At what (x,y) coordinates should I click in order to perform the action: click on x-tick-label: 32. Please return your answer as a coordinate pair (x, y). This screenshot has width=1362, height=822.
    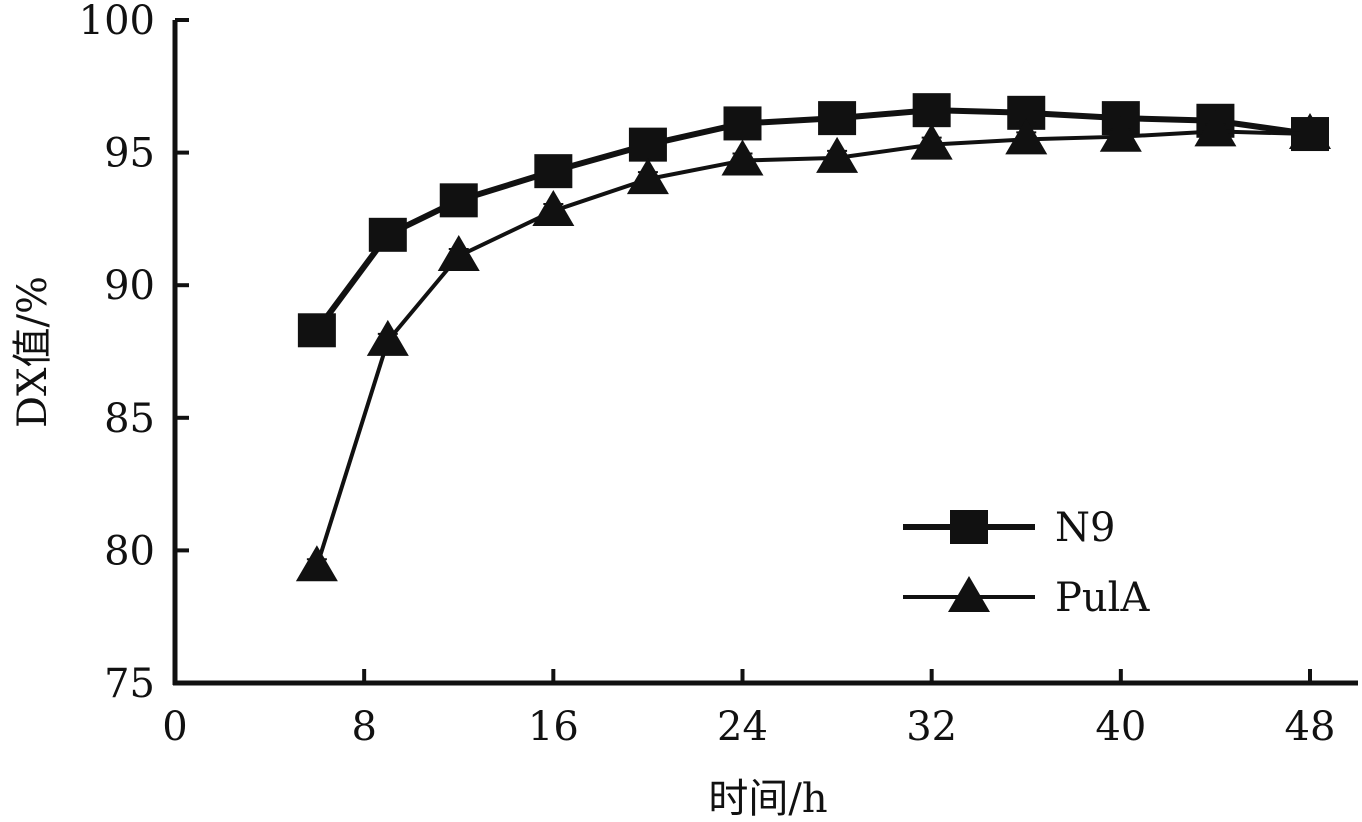
    Looking at the image, I should click on (931, 727).